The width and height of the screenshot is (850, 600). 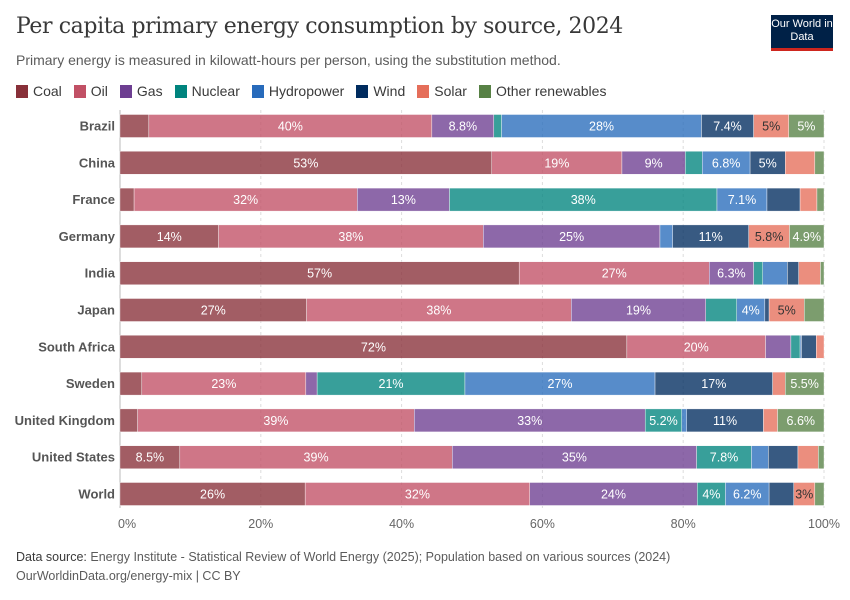 What do you see at coordinates (696, 347) in the screenshot?
I see `data-label: 20%` at bounding box center [696, 347].